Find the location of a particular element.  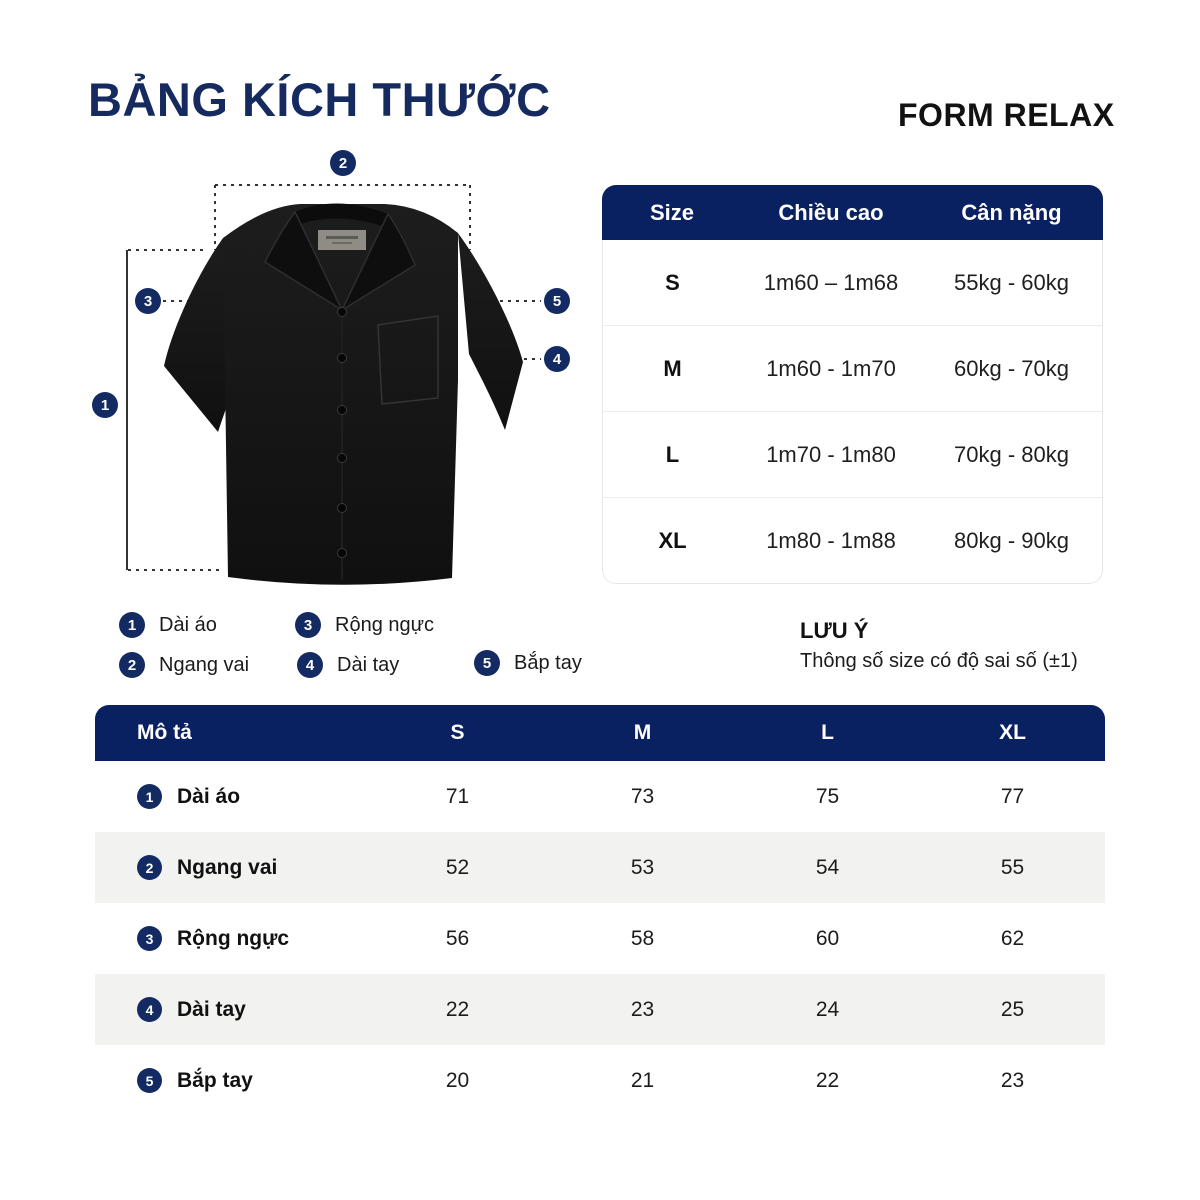

legend-item-dai-tay: 4 Dài tay is located at coordinates (348, 665).